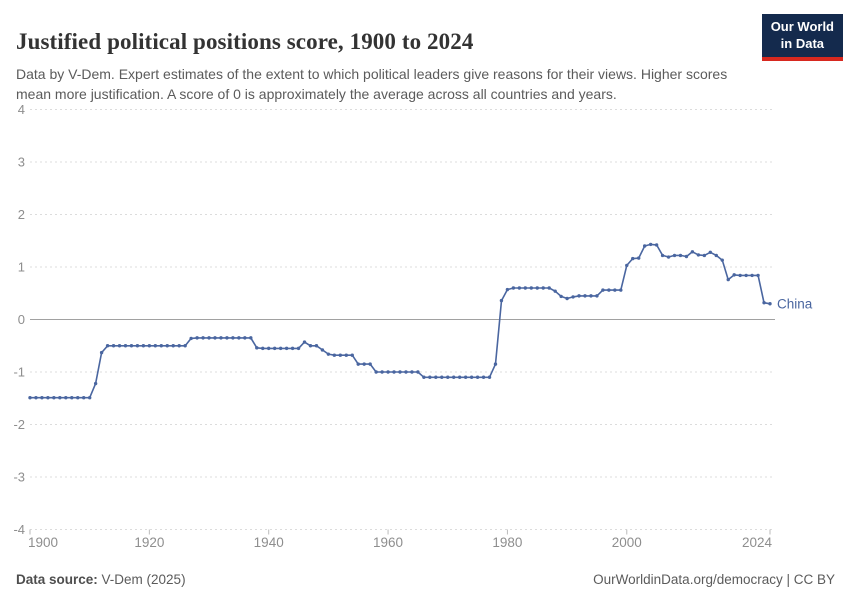 This screenshot has height=600, width=850. What do you see at coordinates (795, 303) in the screenshot?
I see `entity-label-china: China` at bounding box center [795, 303].